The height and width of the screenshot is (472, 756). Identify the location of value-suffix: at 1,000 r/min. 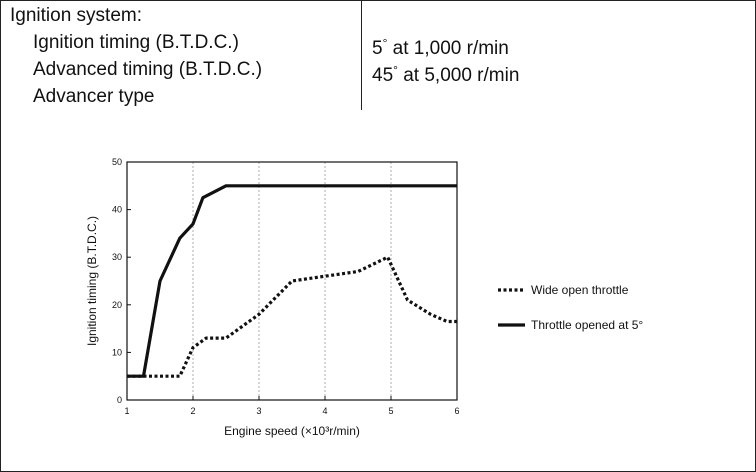
(448, 48).